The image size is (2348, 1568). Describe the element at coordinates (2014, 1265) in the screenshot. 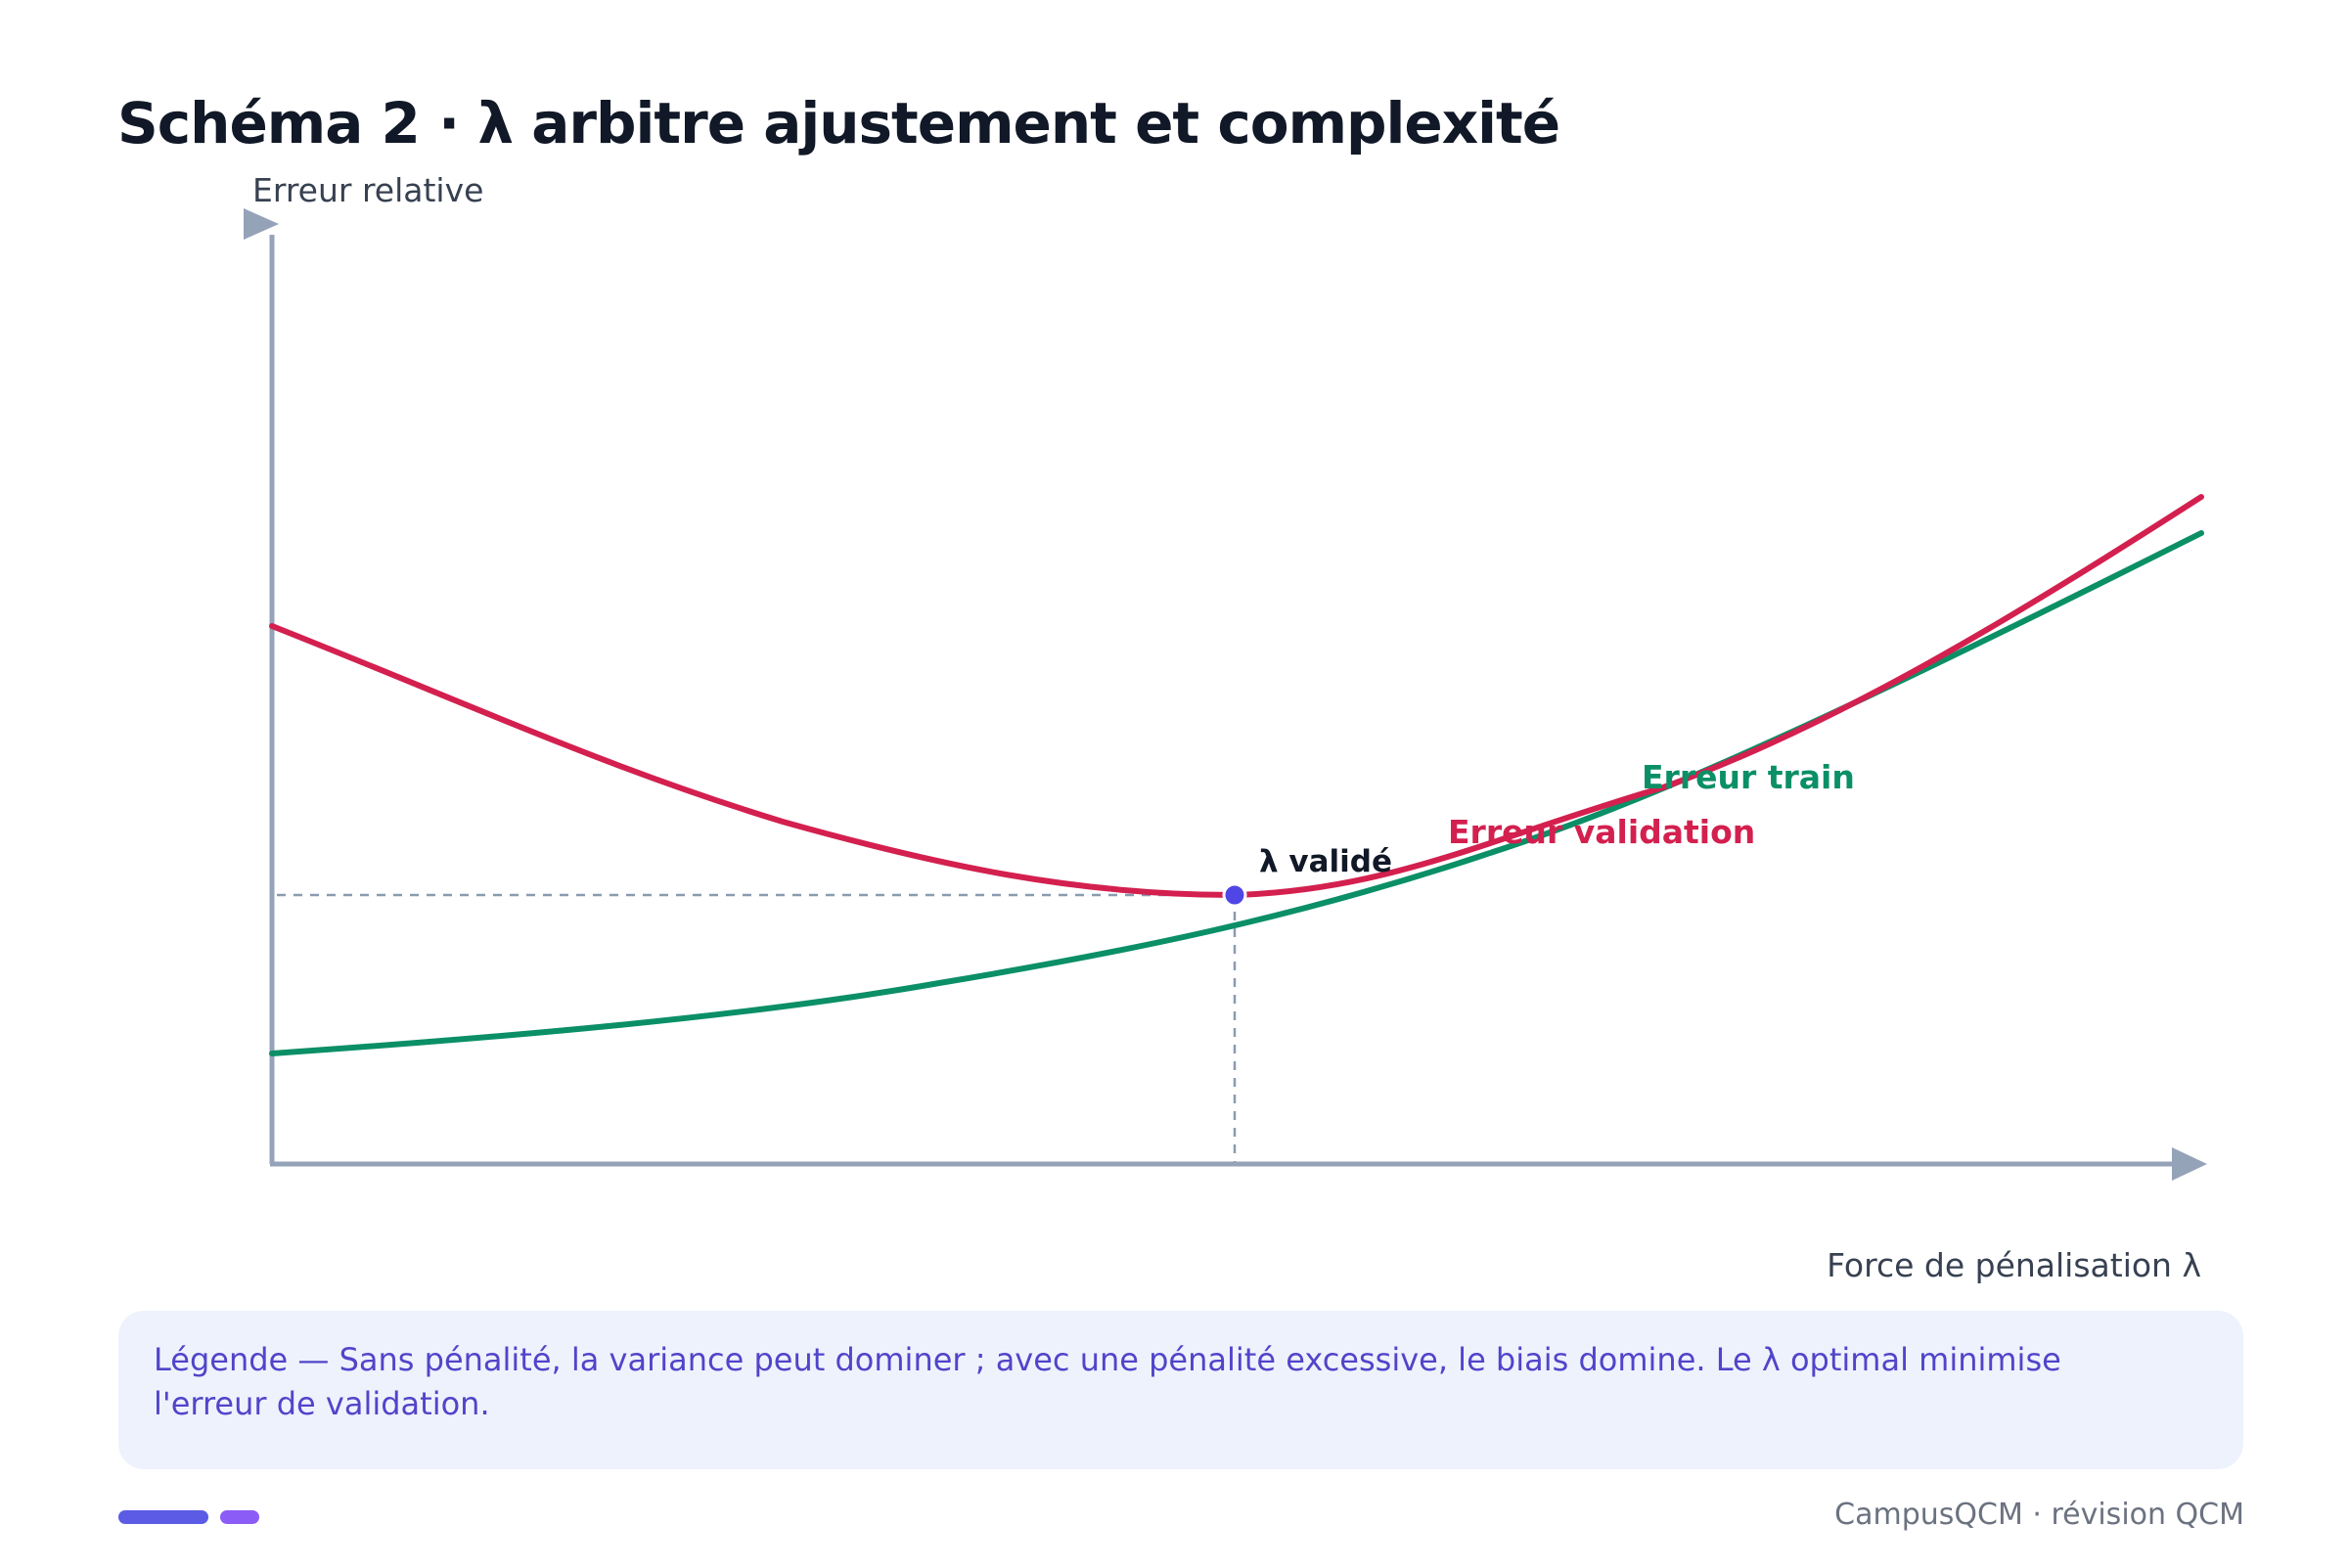

I see `x-axis-label: Force de pénalisation λ` at that location.